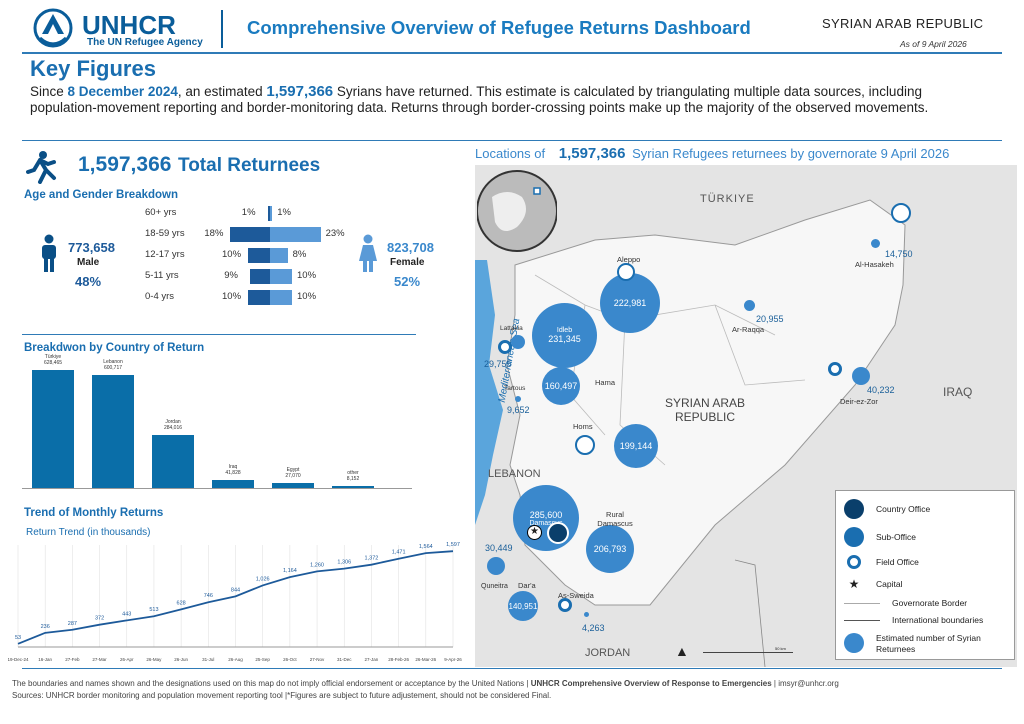  I want to click on male-age-bar, so click(259, 297).